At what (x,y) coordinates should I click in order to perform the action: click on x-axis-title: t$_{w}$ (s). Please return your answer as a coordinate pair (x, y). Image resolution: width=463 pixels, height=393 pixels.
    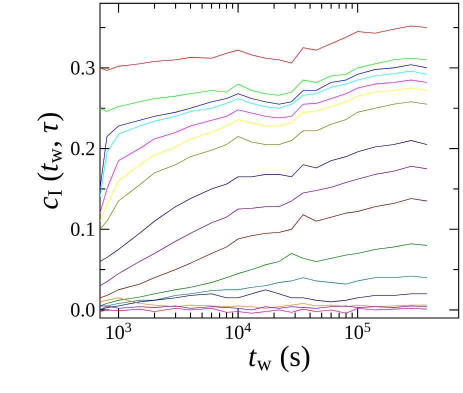
    Looking at the image, I should click on (279, 359).